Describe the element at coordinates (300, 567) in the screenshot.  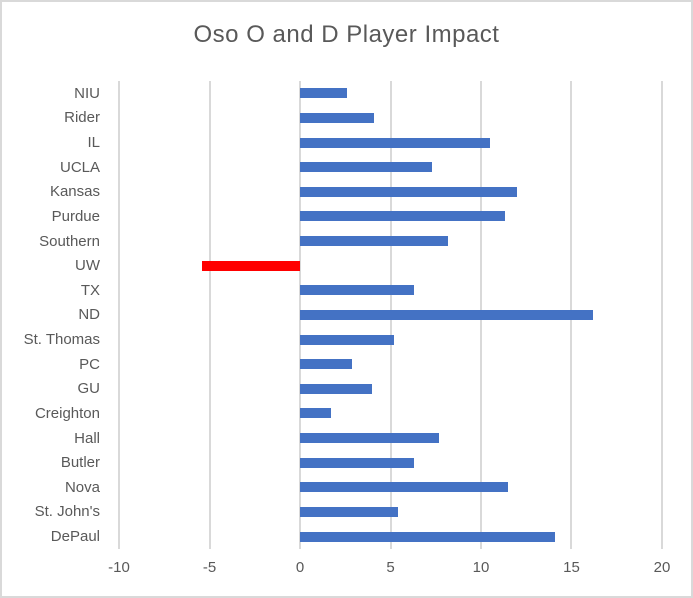
I see `x-tick-label: 0` at that location.